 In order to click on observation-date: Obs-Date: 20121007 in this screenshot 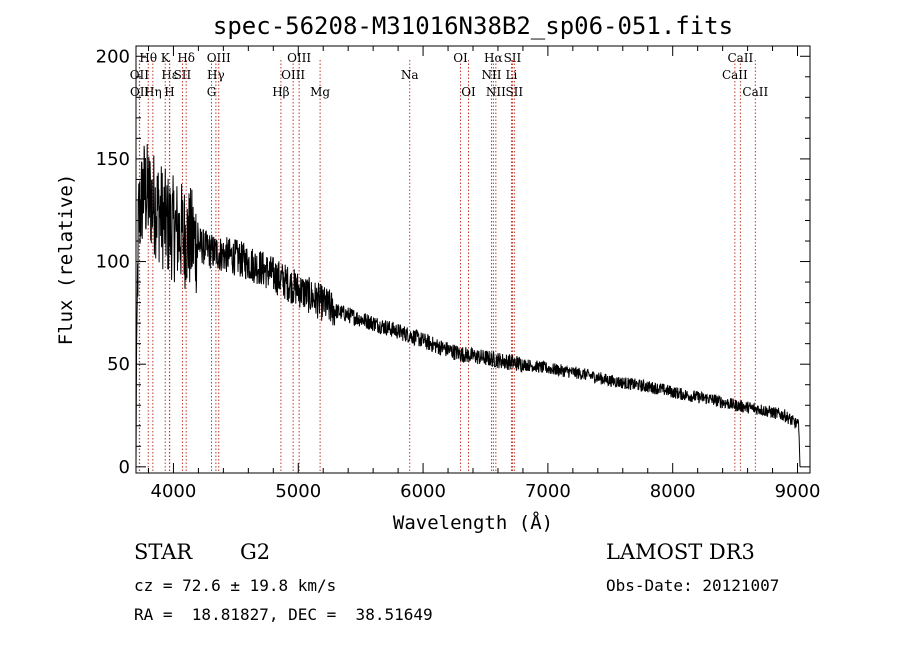, I will do `click(693, 585)`.